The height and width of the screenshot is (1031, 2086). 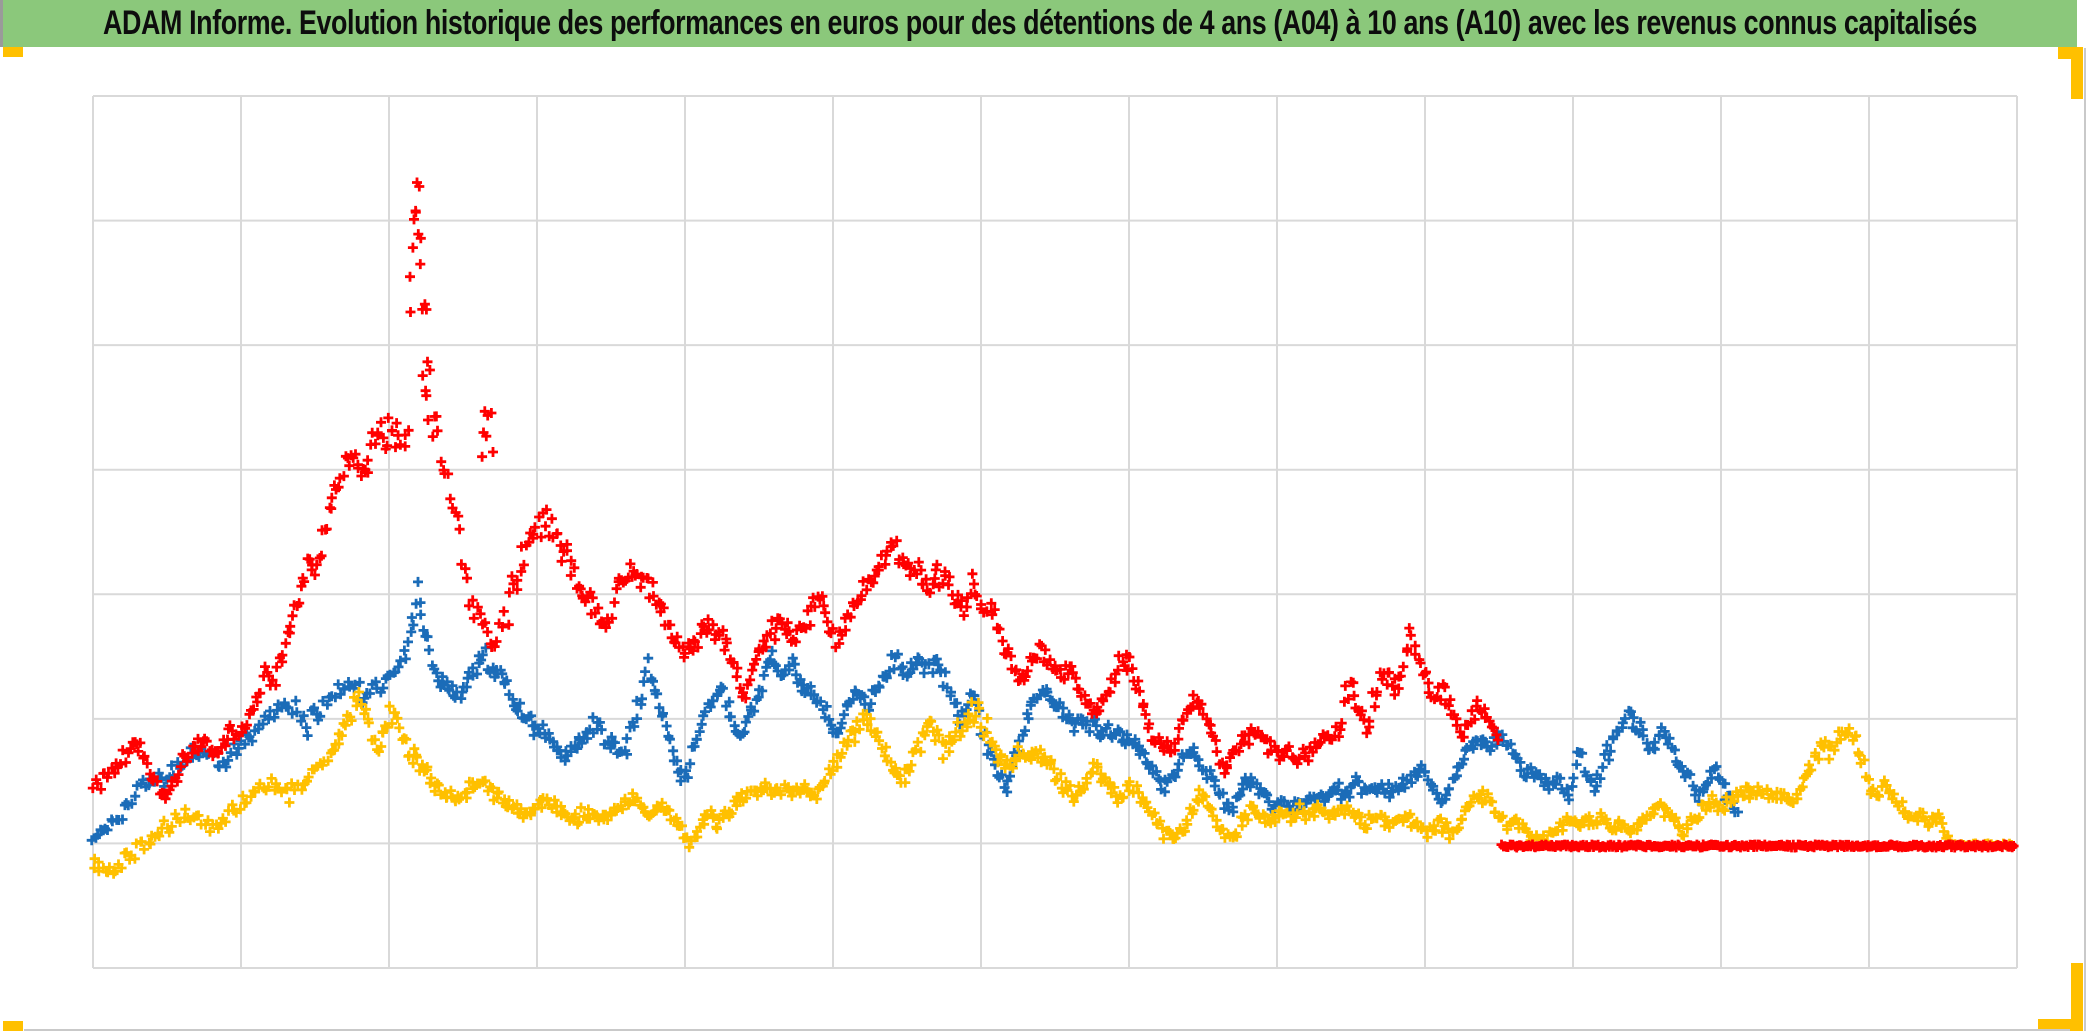 I want to click on slide-border-left, so click(x=1, y=23).